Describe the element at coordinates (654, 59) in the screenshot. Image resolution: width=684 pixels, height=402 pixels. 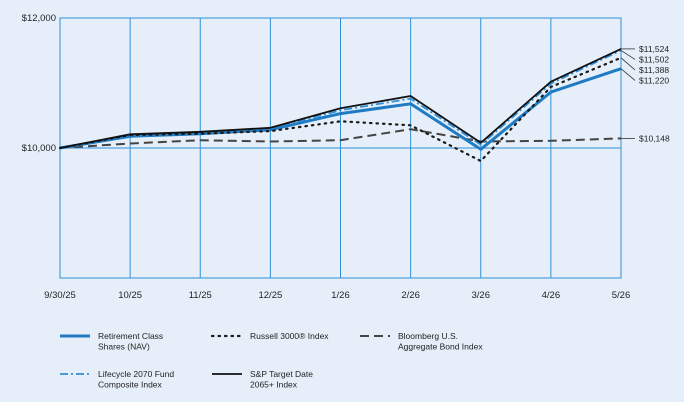
I see `end-value-label: $11,502` at that location.